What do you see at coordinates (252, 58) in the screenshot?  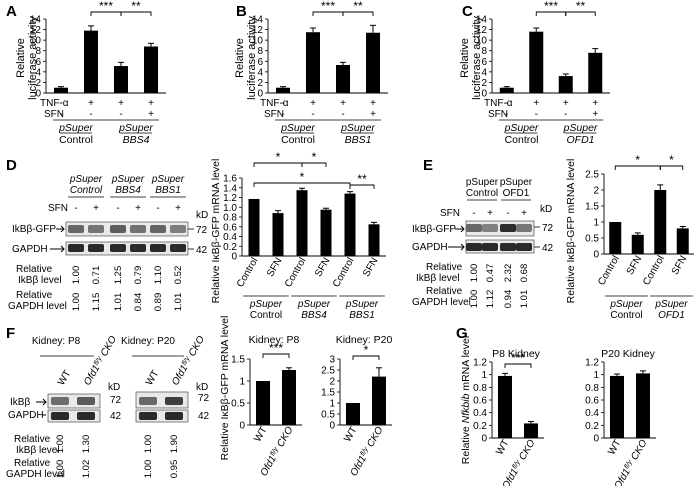 I see `y-axis-label-line2: luciferase activity` at bounding box center [252, 58].